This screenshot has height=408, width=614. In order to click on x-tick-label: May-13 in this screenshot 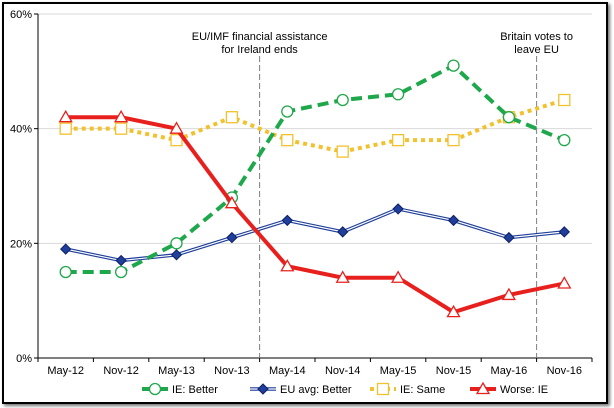, I will do `click(176, 371)`.